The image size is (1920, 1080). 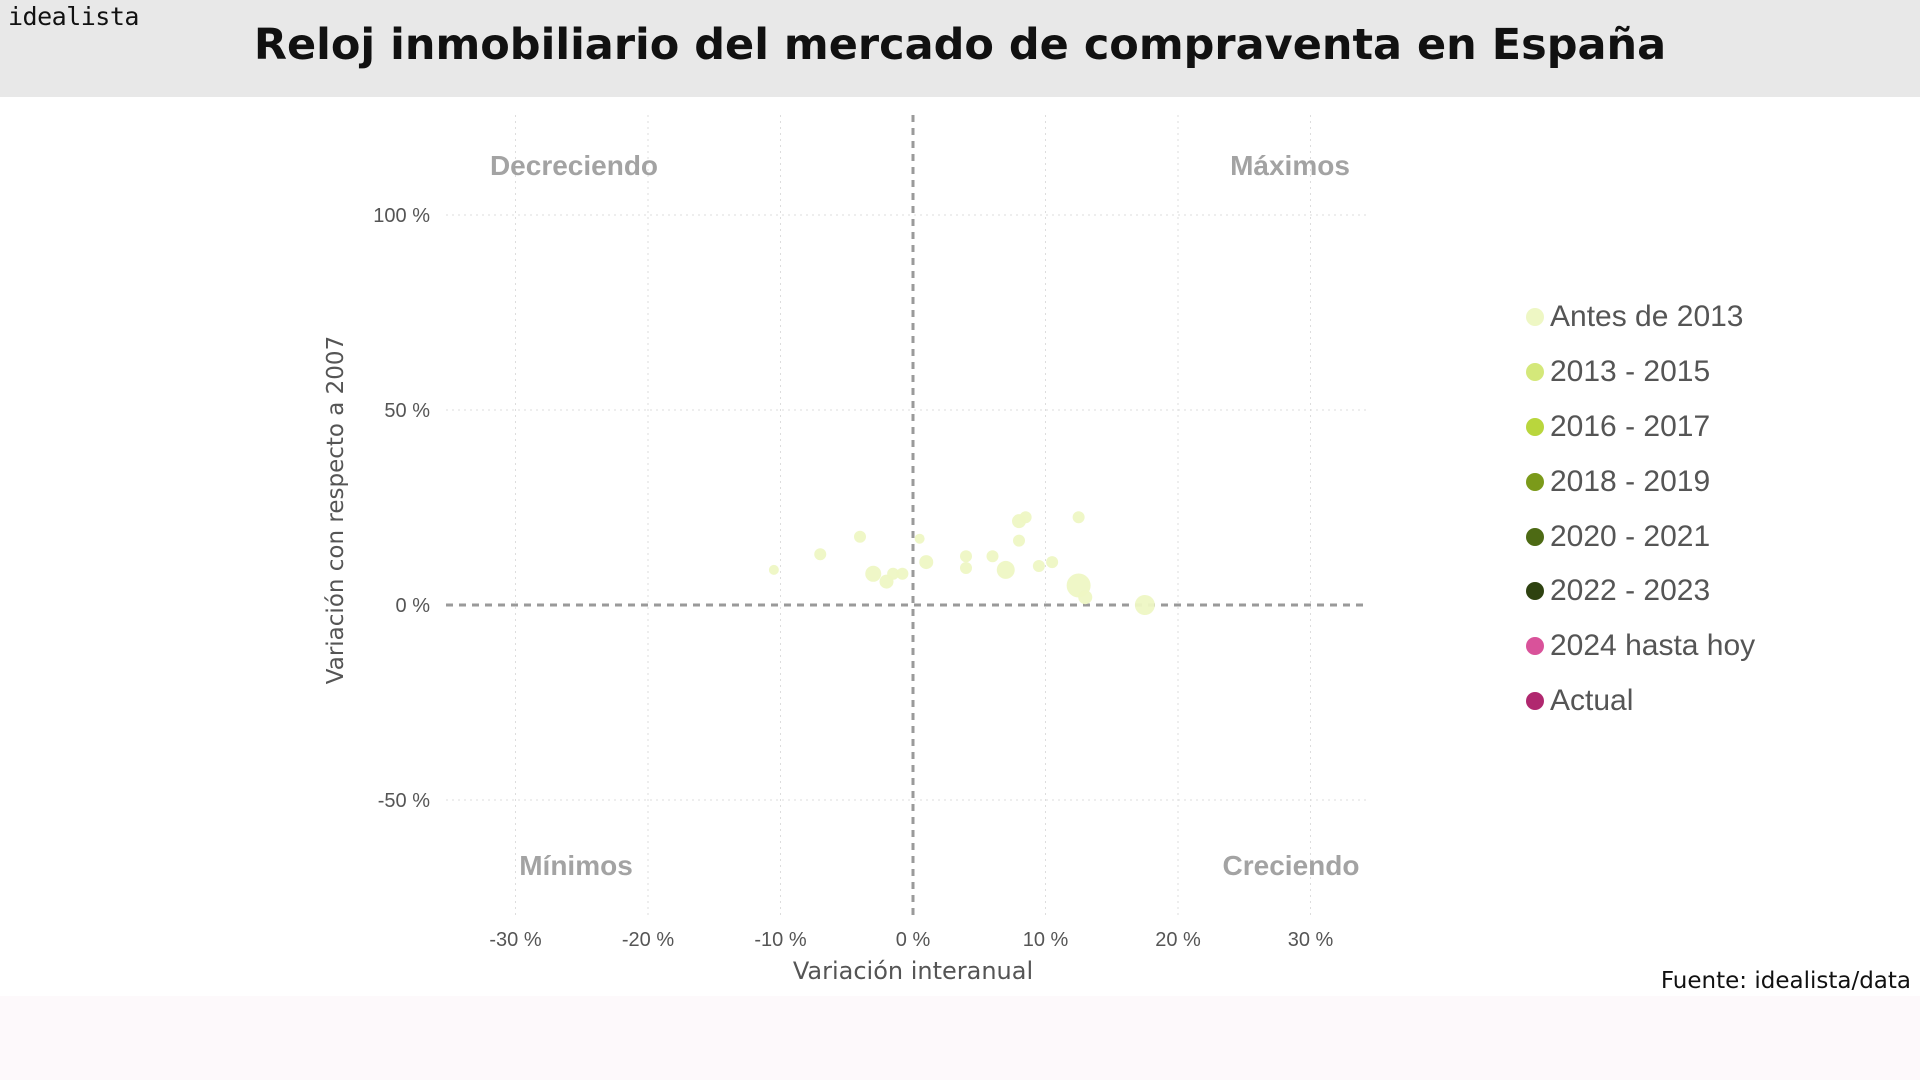 I want to click on quadrant-label-top-left: Decreciendo, so click(x=574, y=165).